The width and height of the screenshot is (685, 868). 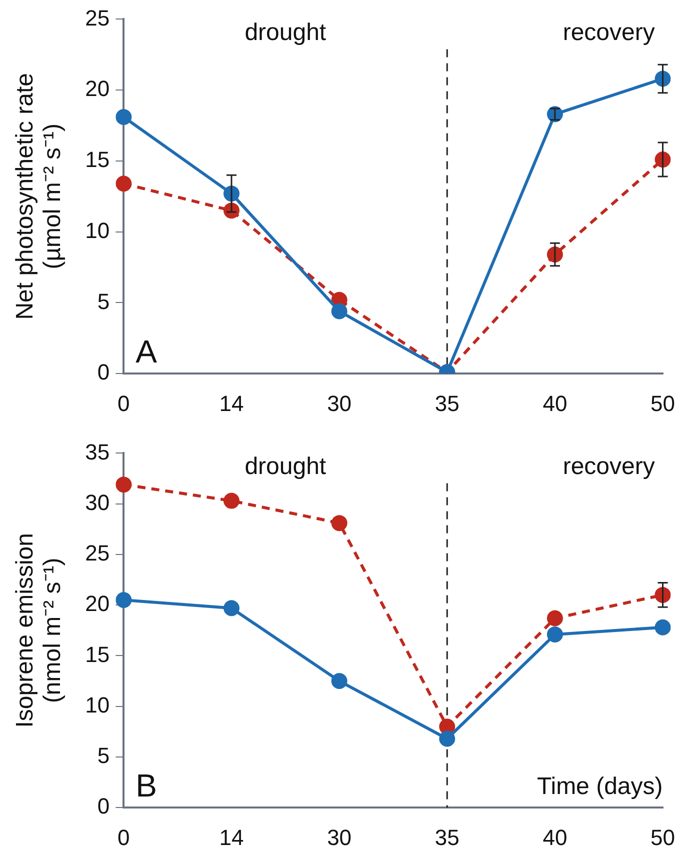 I want to click on y-axis-title: Net photosynthetic rate (µmol m⁻² s⁻¹), so click(x=38, y=196).